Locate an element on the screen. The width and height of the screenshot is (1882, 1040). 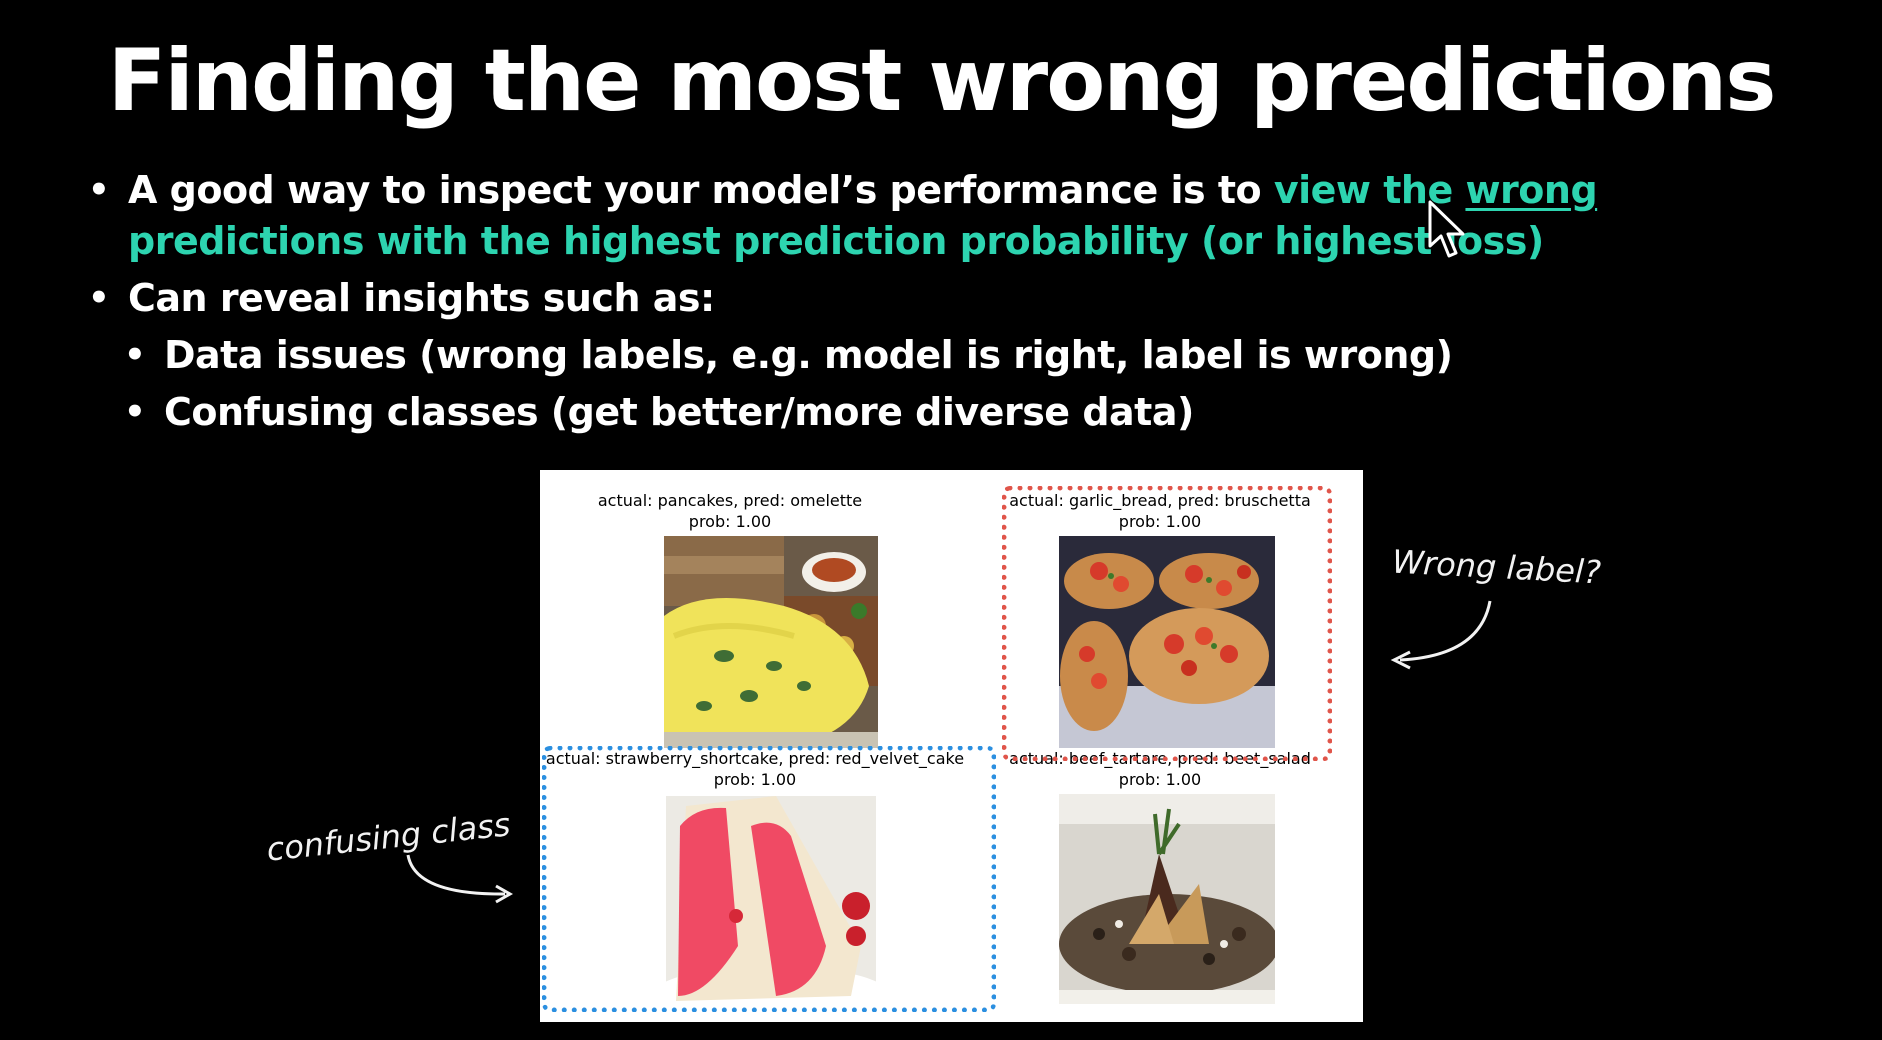
bruschetta-image is located at coordinates (1167, 642).